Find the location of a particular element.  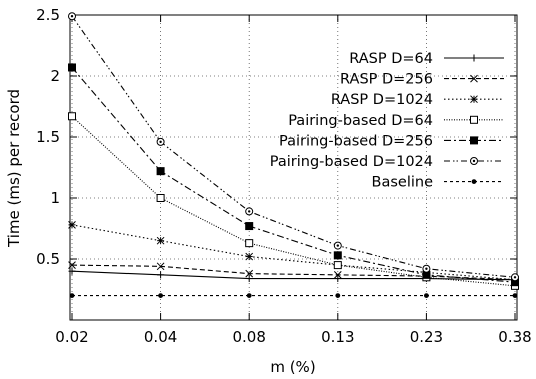

x-tick-label: 0.04 is located at coordinates (160, 337).